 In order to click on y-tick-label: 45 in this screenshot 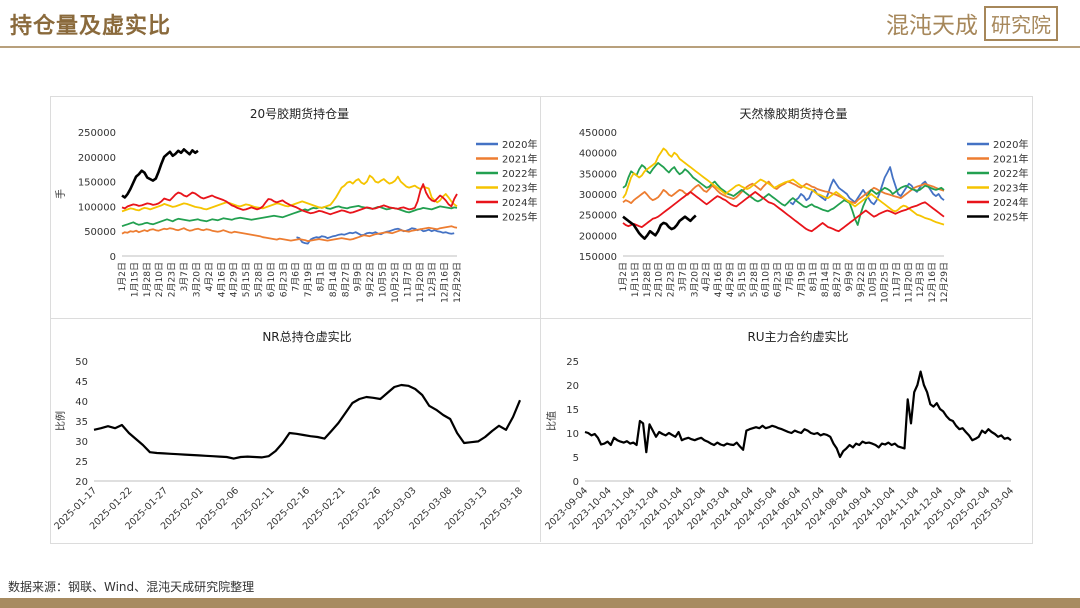, I will do `click(81, 382)`.